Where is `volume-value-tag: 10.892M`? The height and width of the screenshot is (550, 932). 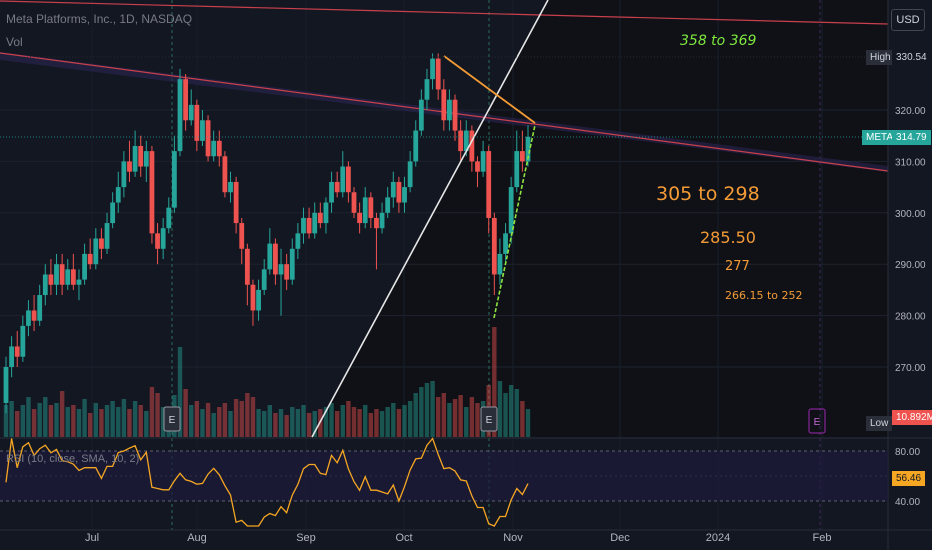
volume-value-tag: 10.892M is located at coordinates (912, 417).